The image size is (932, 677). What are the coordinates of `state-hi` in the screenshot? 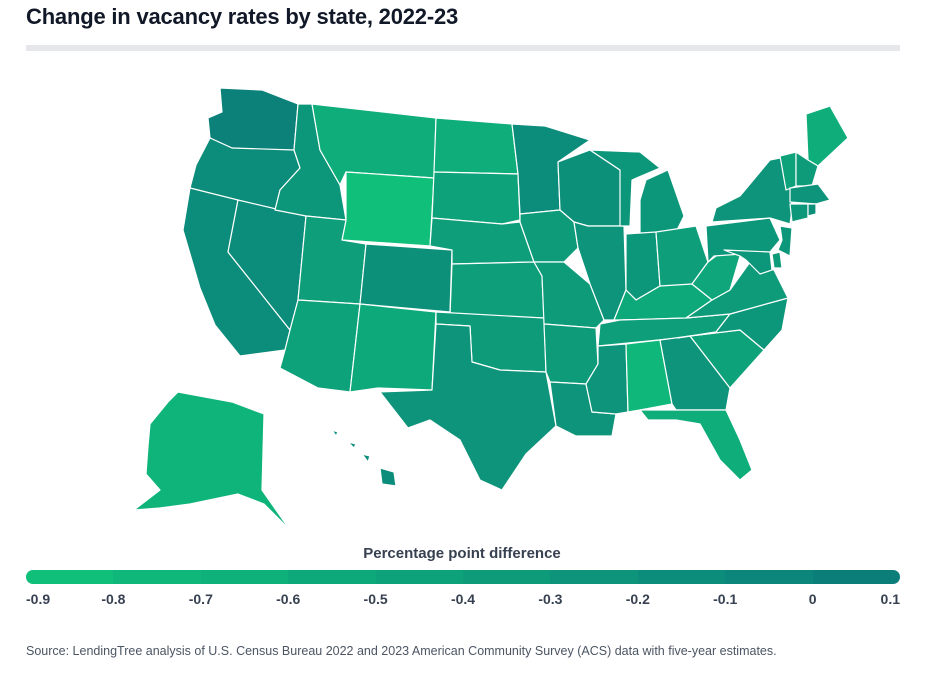 It's located at (364, 458).